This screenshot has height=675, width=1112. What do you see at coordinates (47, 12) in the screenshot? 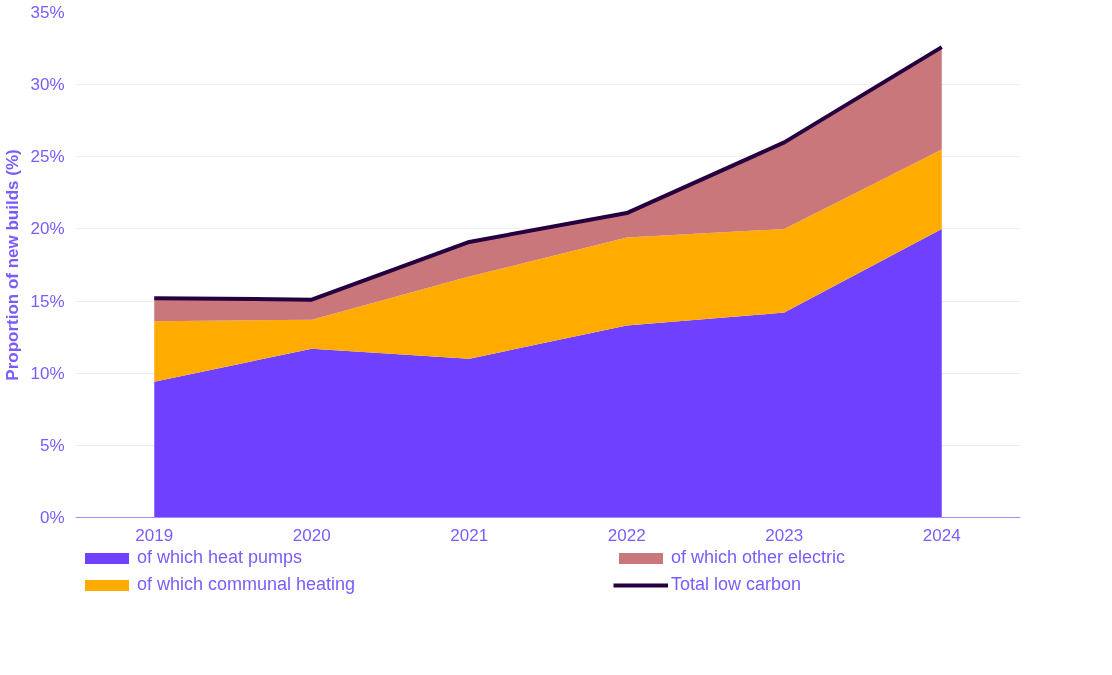
I see `y-tick-label: 35%` at bounding box center [47, 12].